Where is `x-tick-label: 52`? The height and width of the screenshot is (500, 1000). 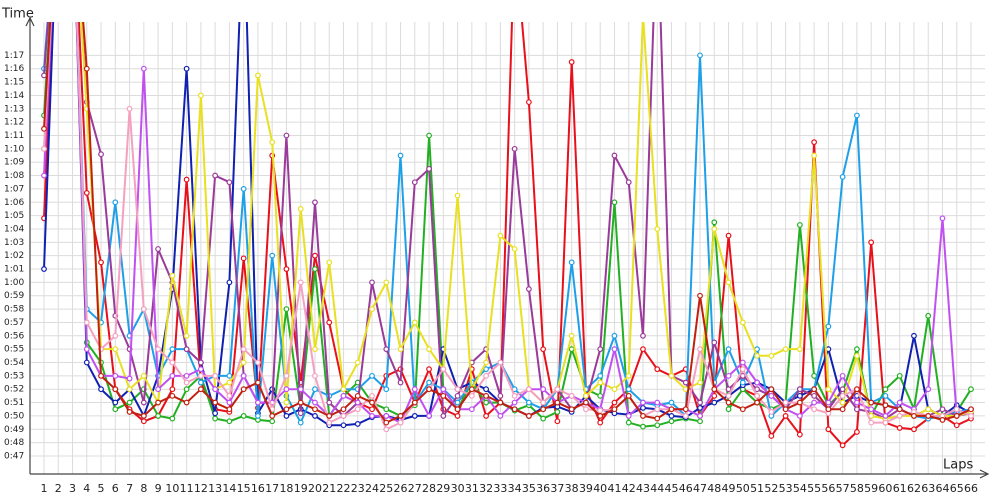 x-tick-label: 52 is located at coordinates (771, 488).